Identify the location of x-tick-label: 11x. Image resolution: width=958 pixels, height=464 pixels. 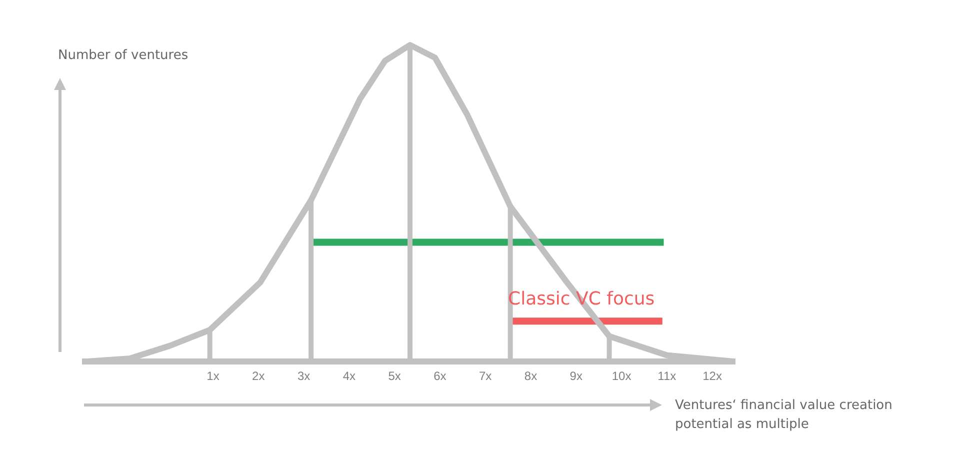
(667, 376).